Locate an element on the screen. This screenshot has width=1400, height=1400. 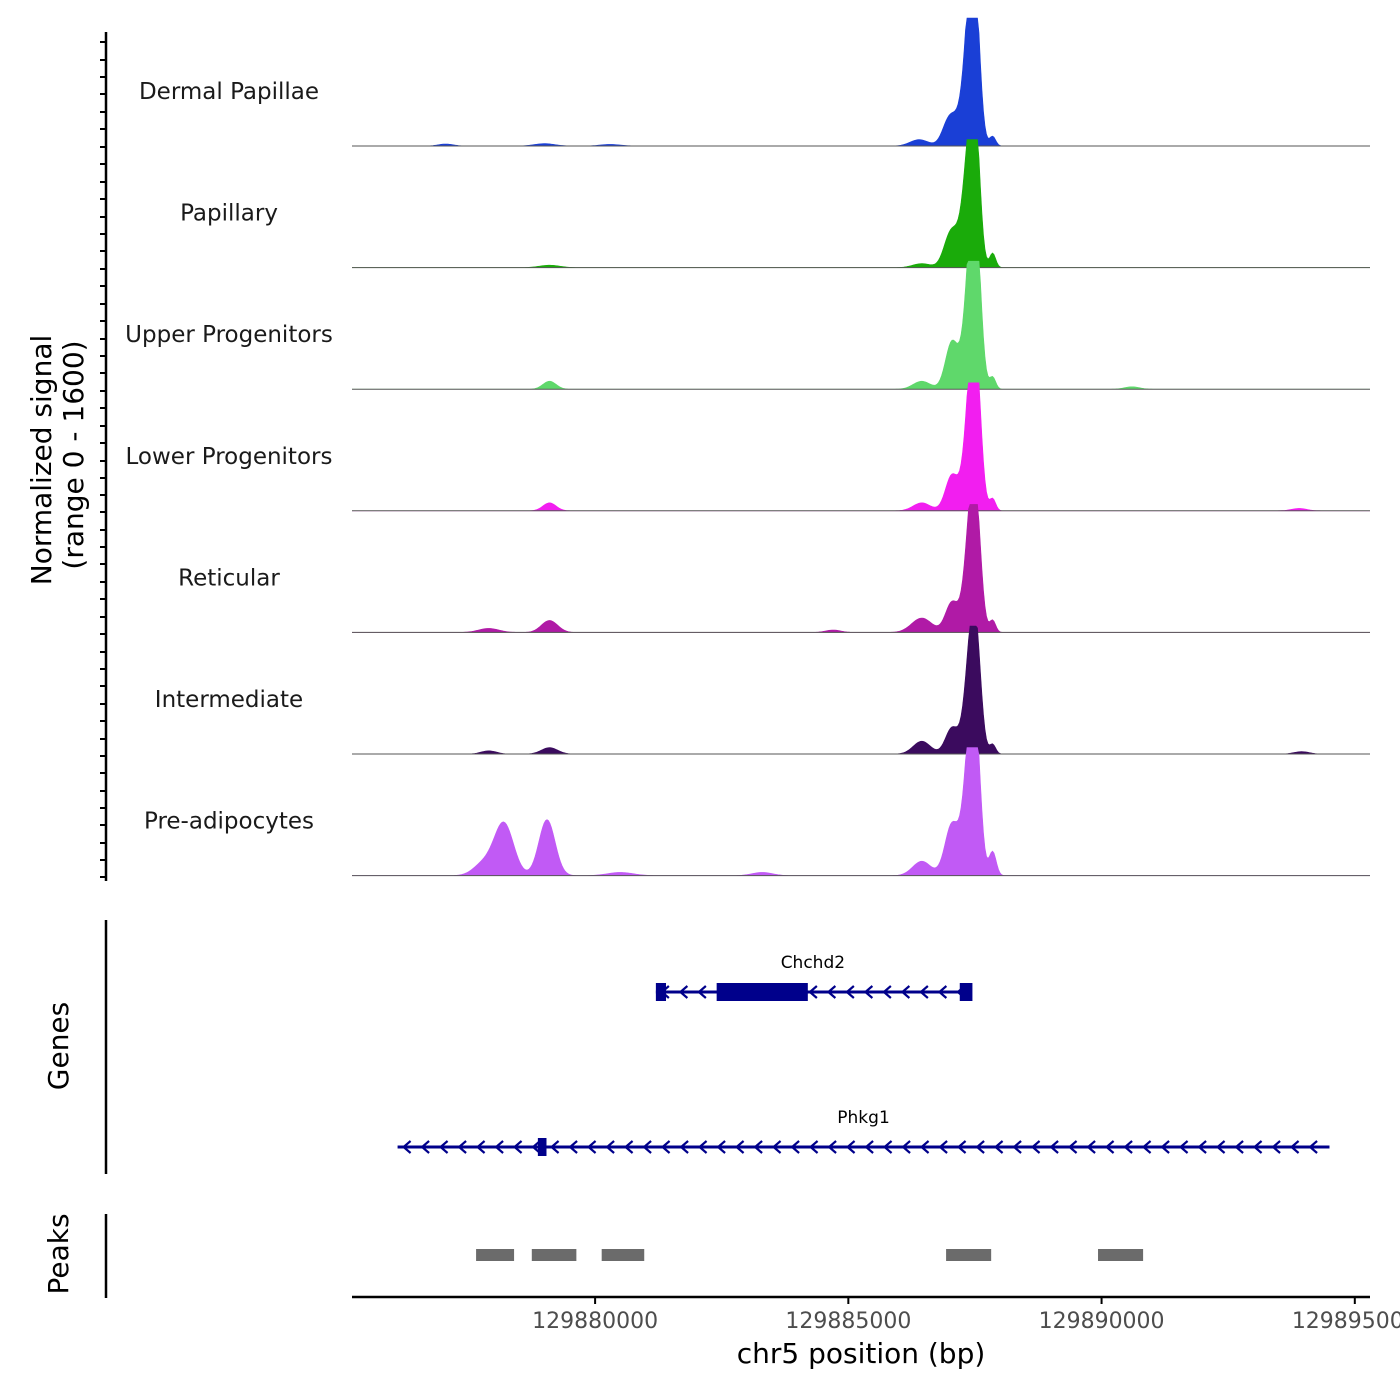
x-tick-label: 129890000 is located at coordinates (1102, 1321).